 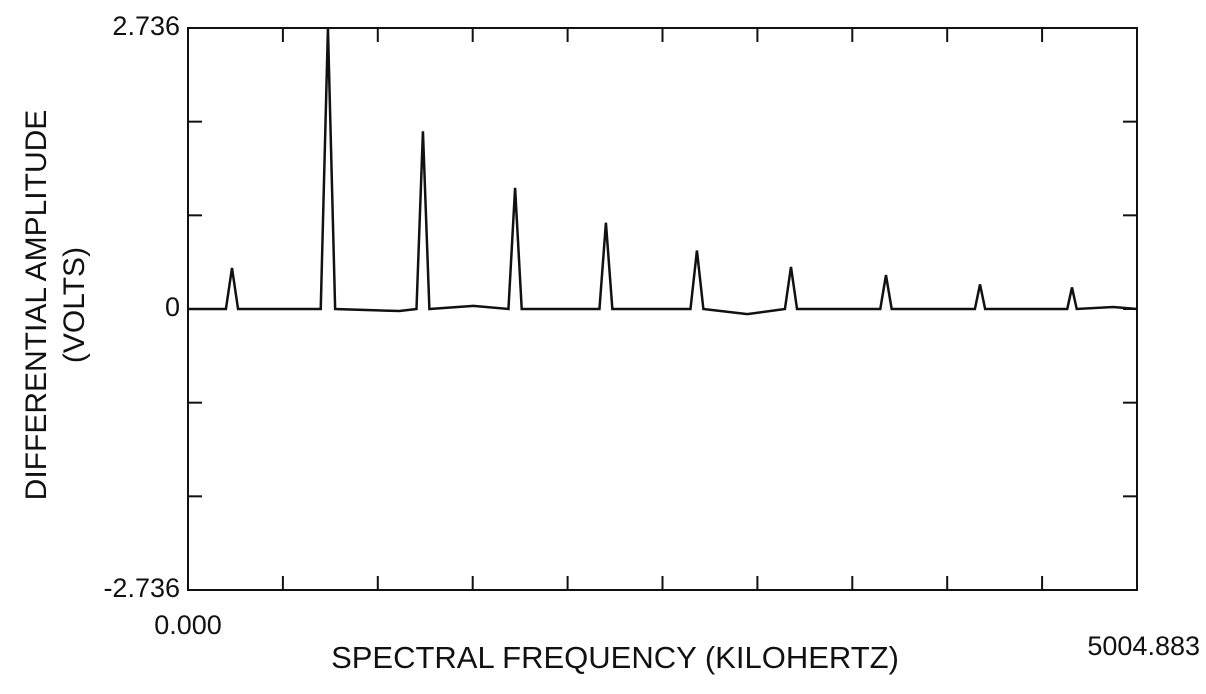 What do you see at coordinates (188, 625) in the screenshot?
I see `x-tick-label: 0.000` at bounding box center [188, 625].